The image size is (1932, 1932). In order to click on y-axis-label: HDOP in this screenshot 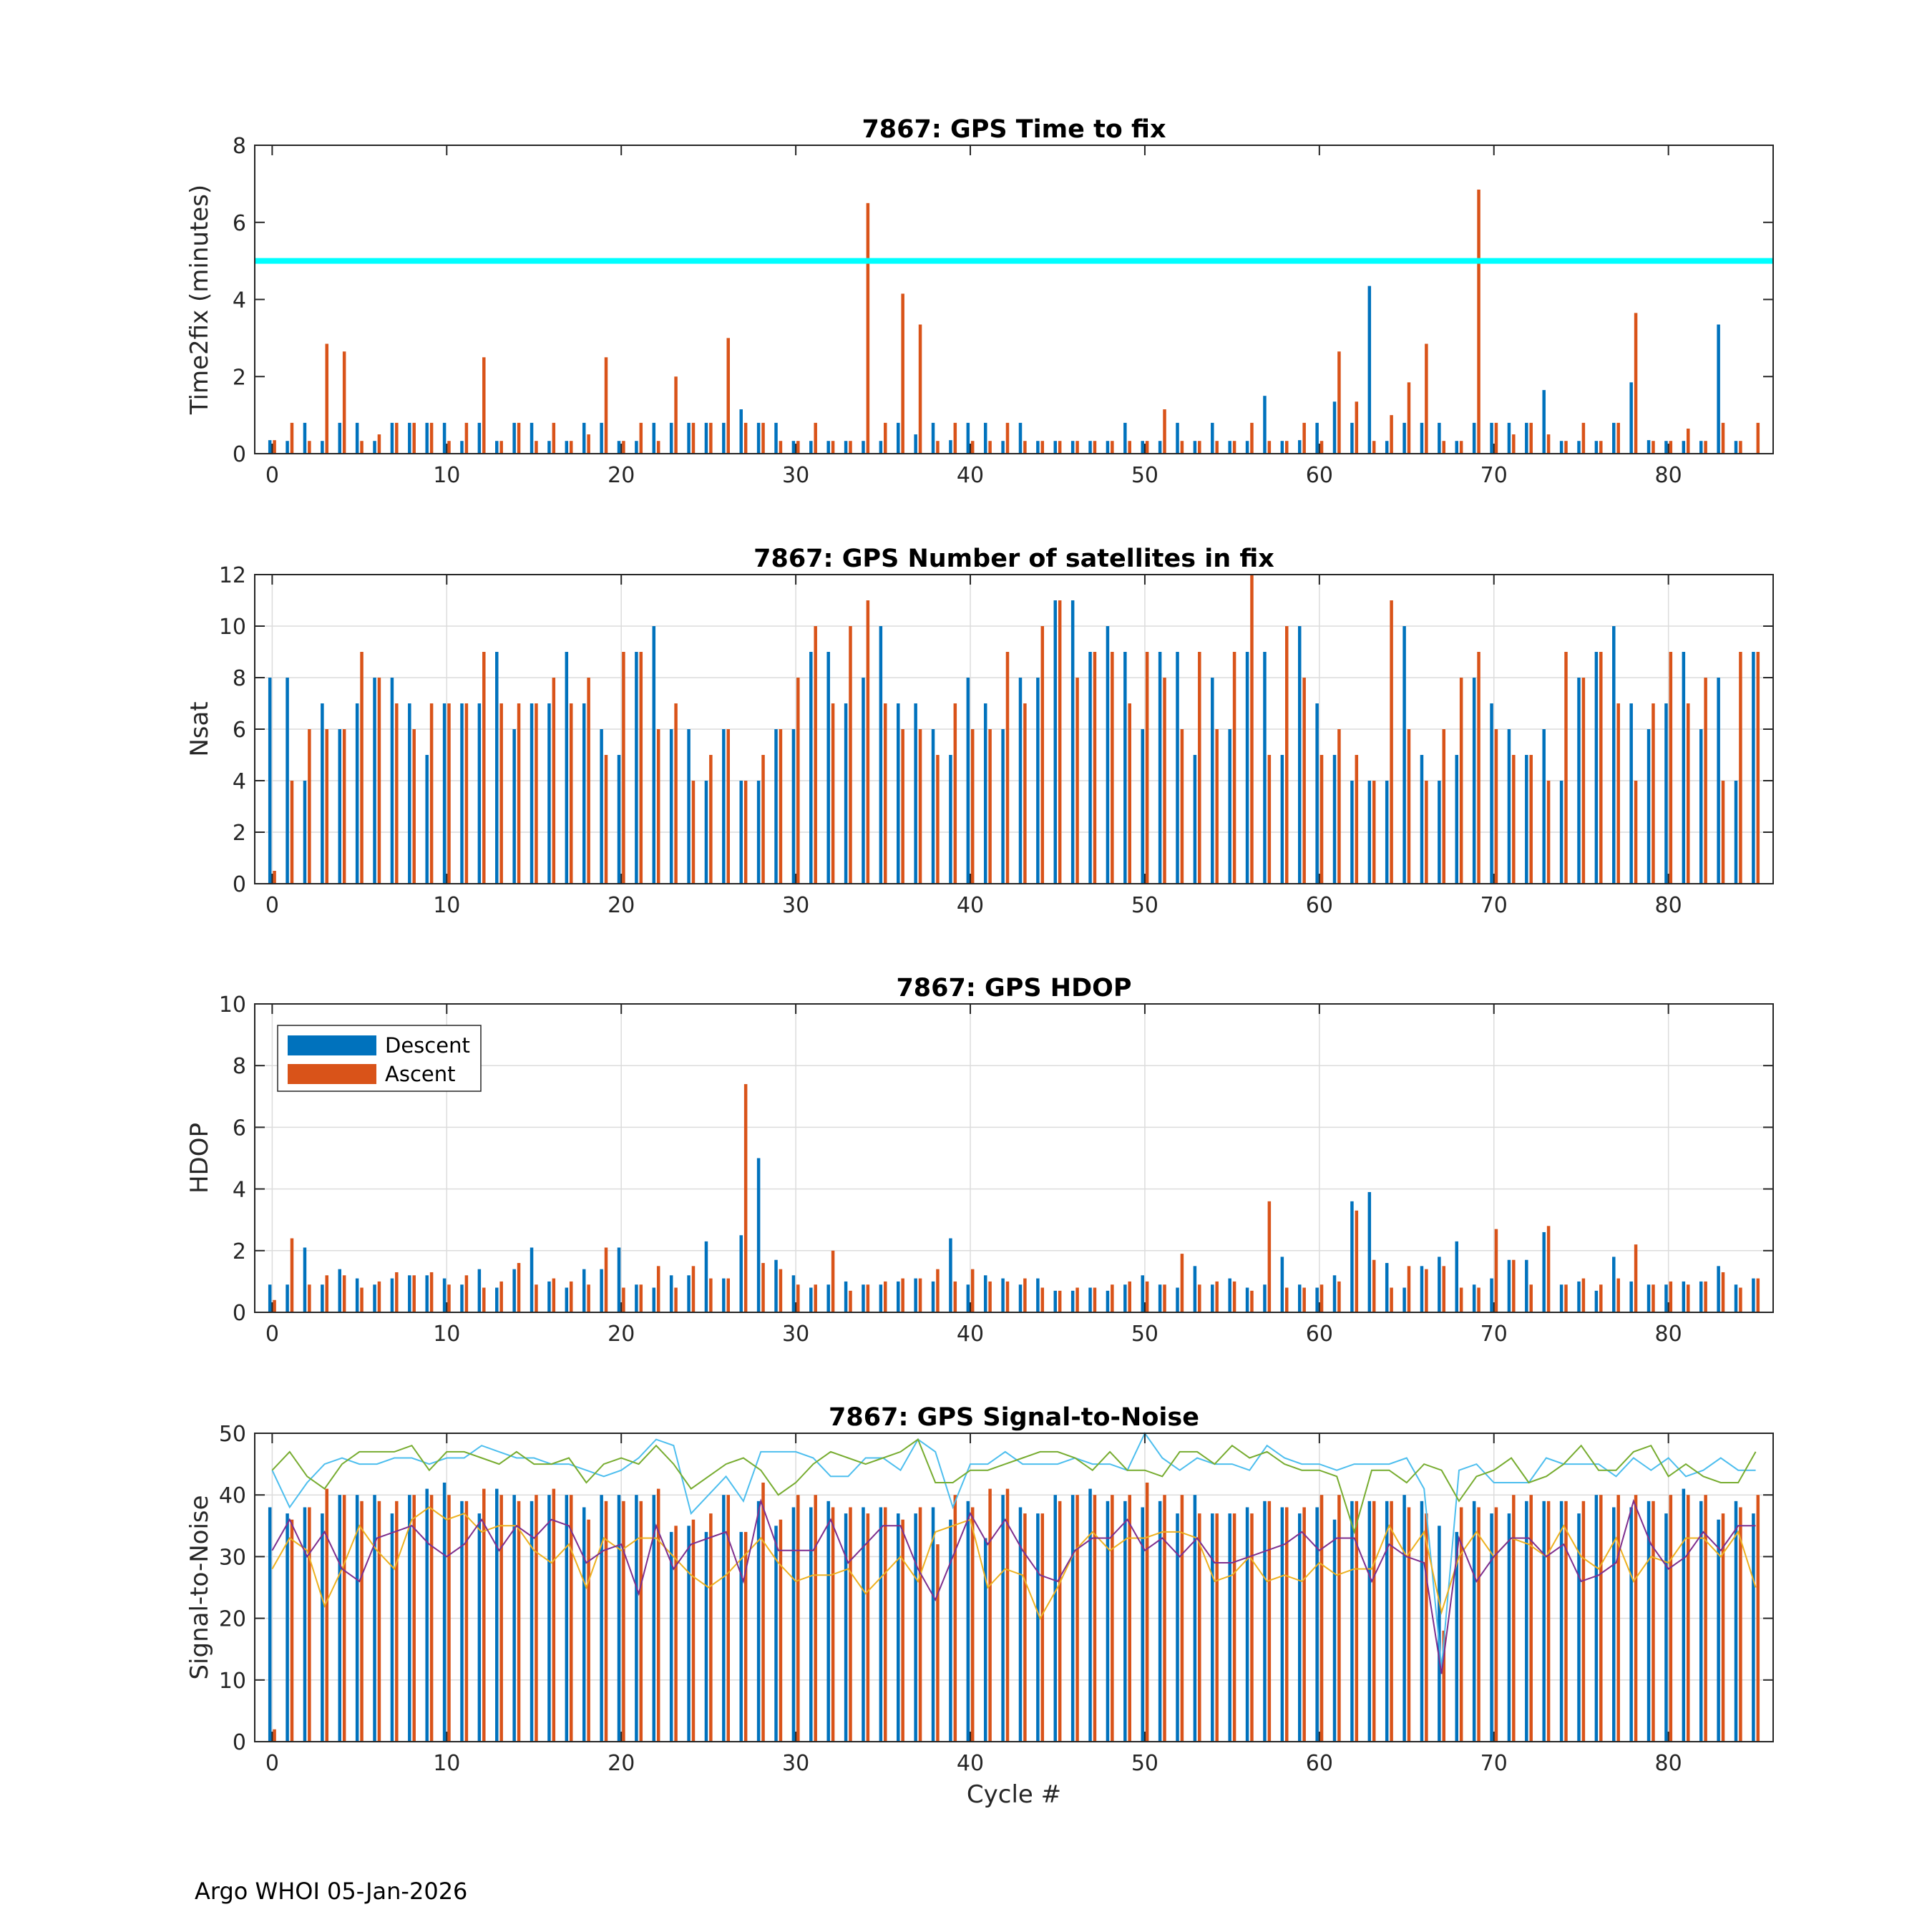, I will do `click(199, 1158)`.